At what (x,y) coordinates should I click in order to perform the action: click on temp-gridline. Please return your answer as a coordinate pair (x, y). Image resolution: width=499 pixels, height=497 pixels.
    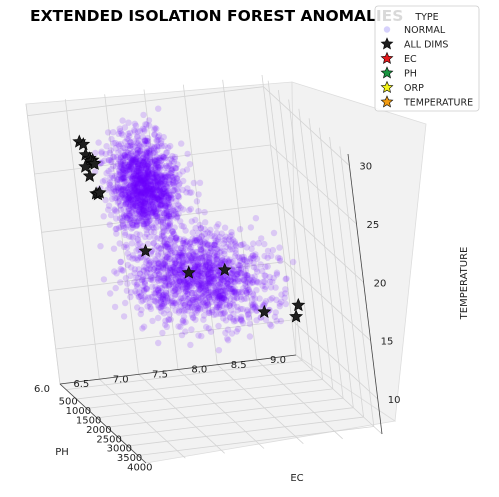
    Looking at the image, I should click on (166, 276).